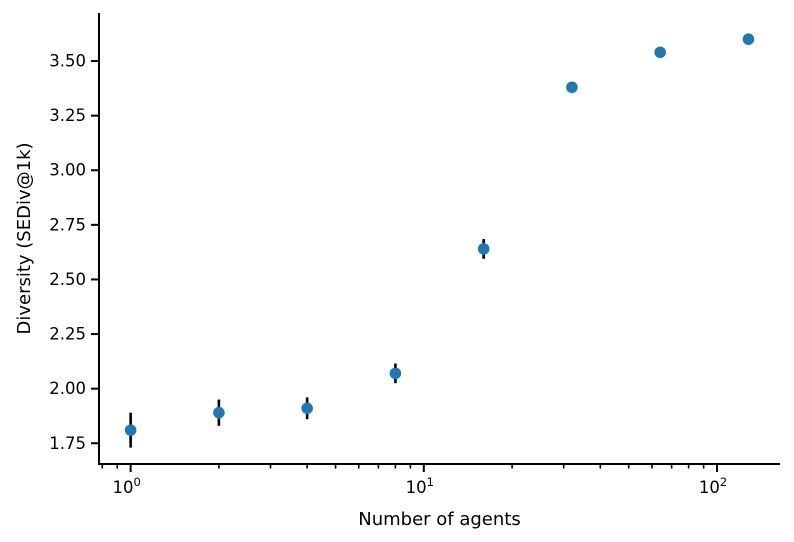 The height and width of the screenshot is (542, 794). What do you see at coordinates (126, 486) in the screenshot?
I see `x-tick-label: 10⁰` at bounding box center [126, 486].